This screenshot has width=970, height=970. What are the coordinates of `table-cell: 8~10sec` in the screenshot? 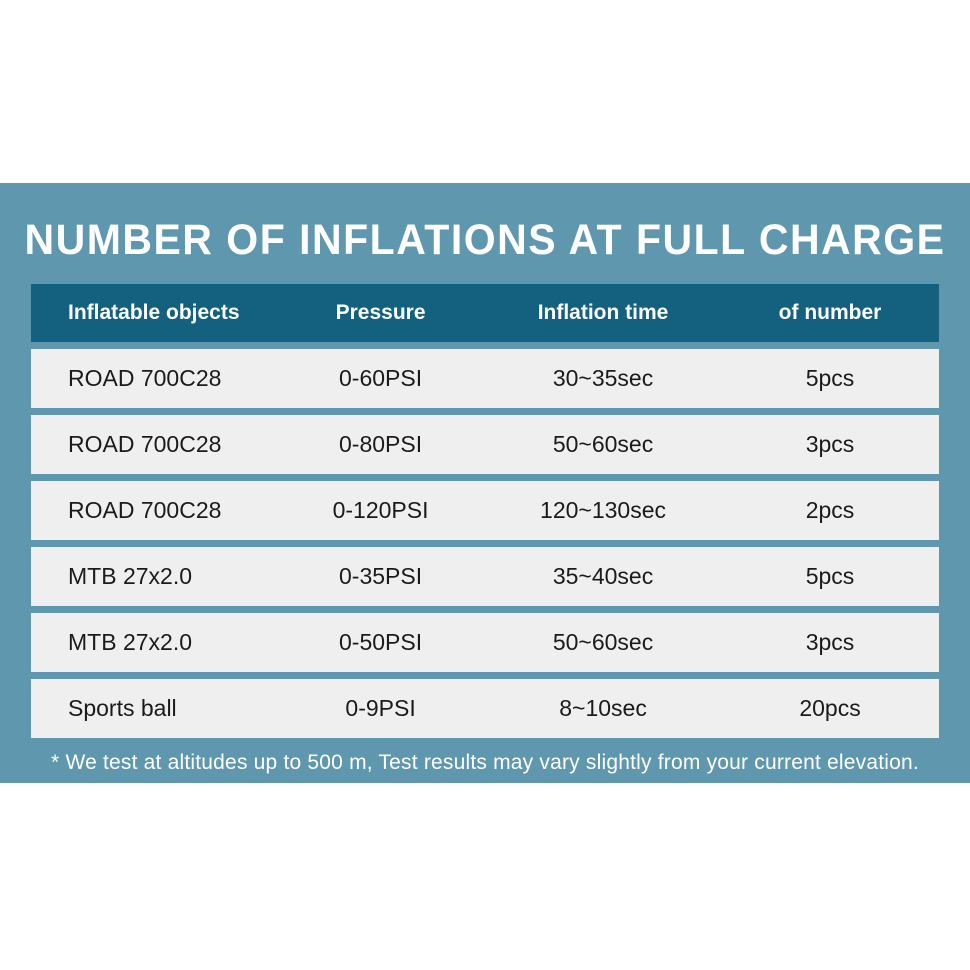 It's located at (603, 708).